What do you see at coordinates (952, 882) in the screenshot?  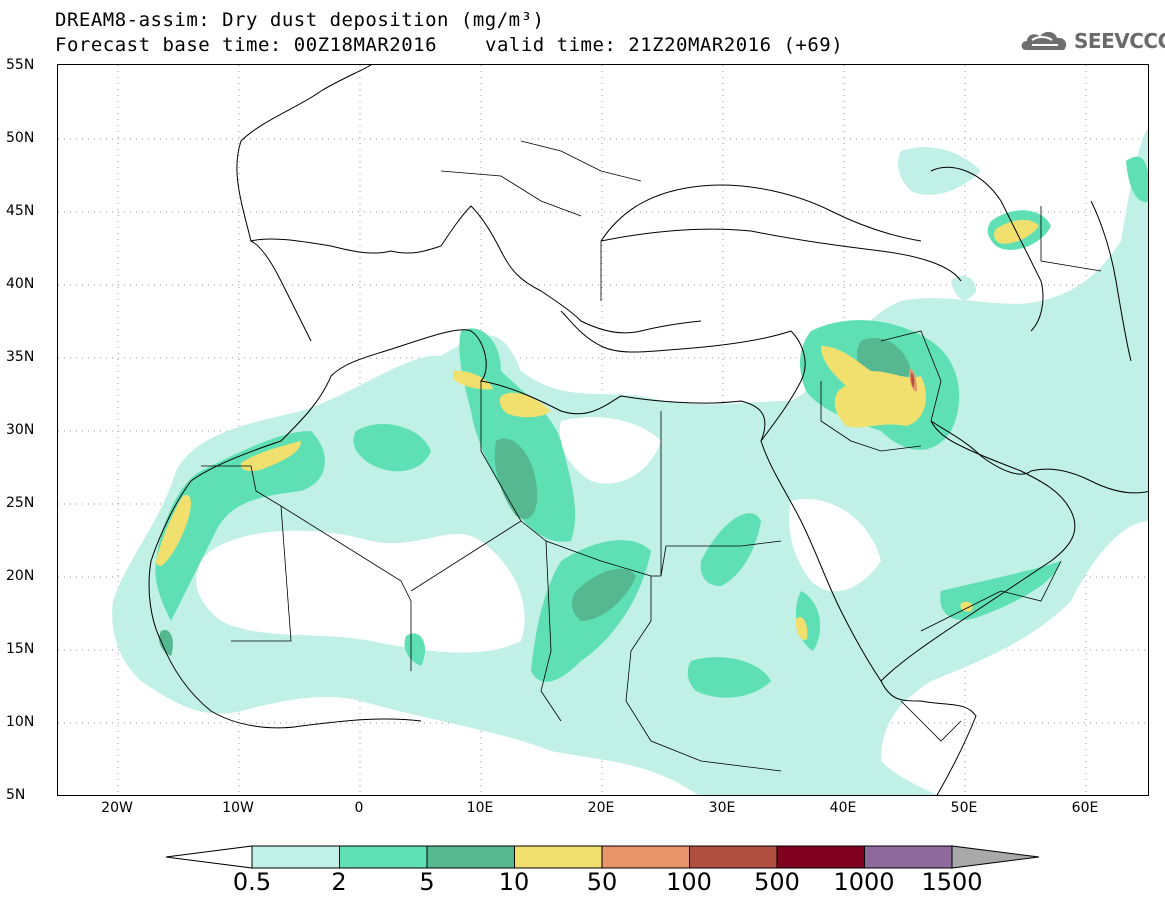 I see `legend-label-1500: 1500` at bounding box center [952, 882].